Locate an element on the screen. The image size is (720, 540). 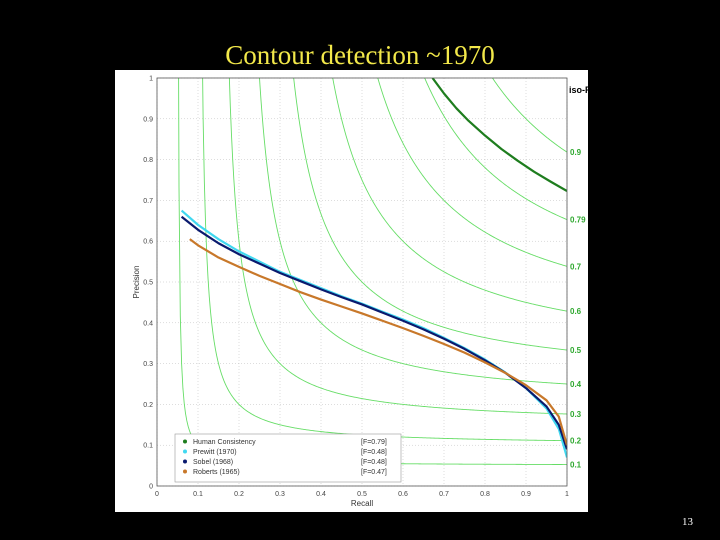
y-tick-label: 0.9 is located at coordinates (148, 119).